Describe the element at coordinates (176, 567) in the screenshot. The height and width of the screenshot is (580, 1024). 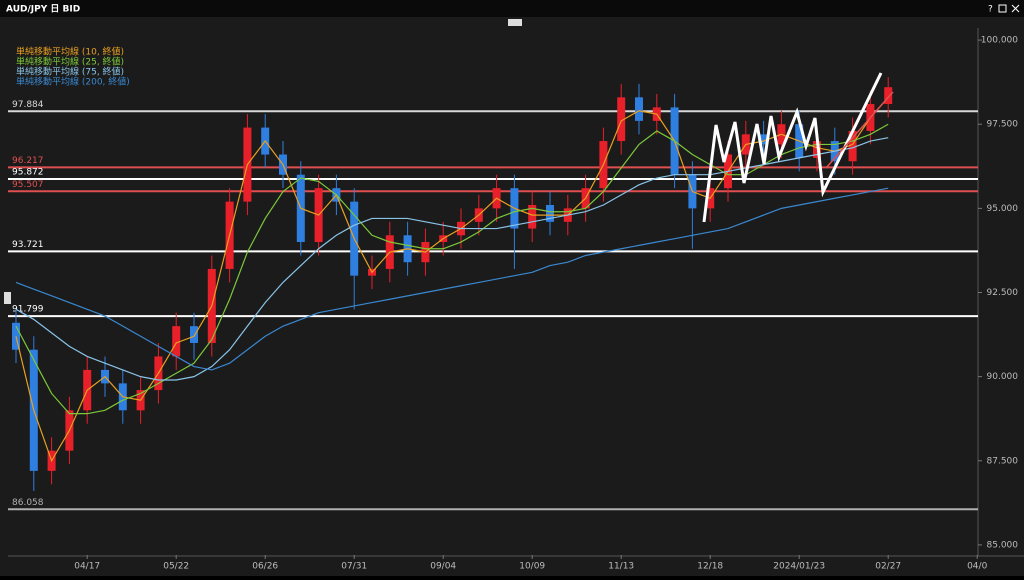
I see `x-tick-label: 05/22` at that location.